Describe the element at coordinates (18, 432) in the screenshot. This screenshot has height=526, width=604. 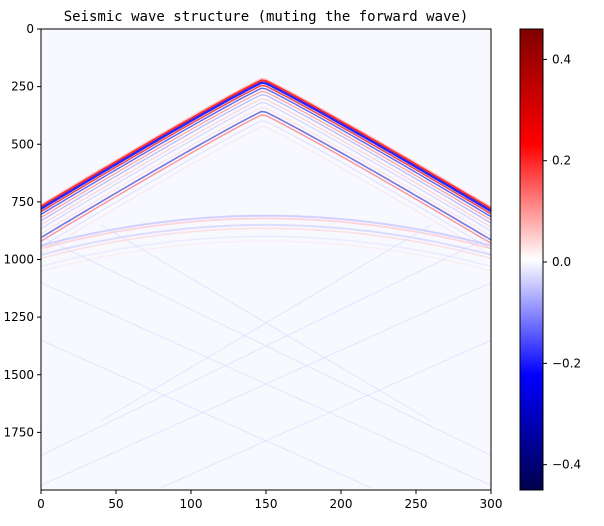
I see `y-tick-label: 1750` at that location.